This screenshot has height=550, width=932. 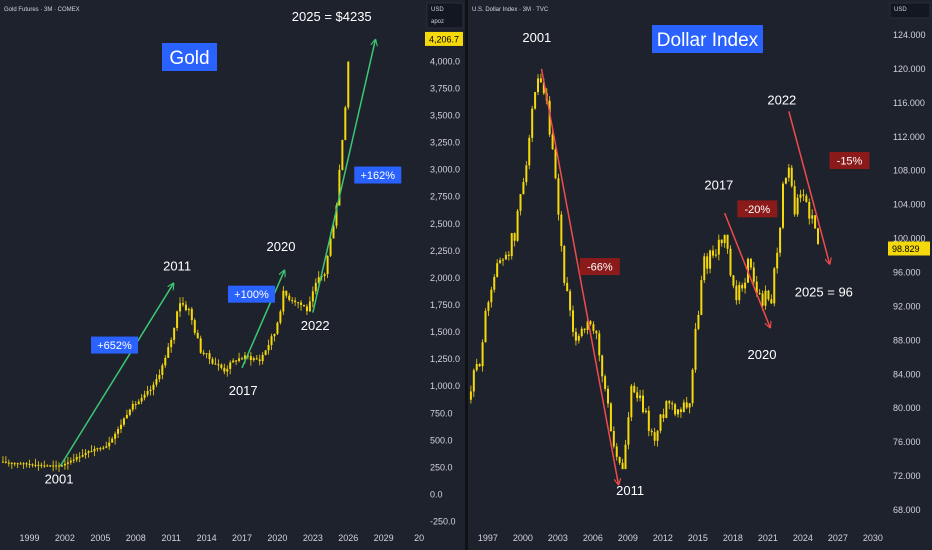 What do you see at coordinates (444, 38) in the screenshot?
I see `gold-last-price-tag` at bounding box center [444, 38].